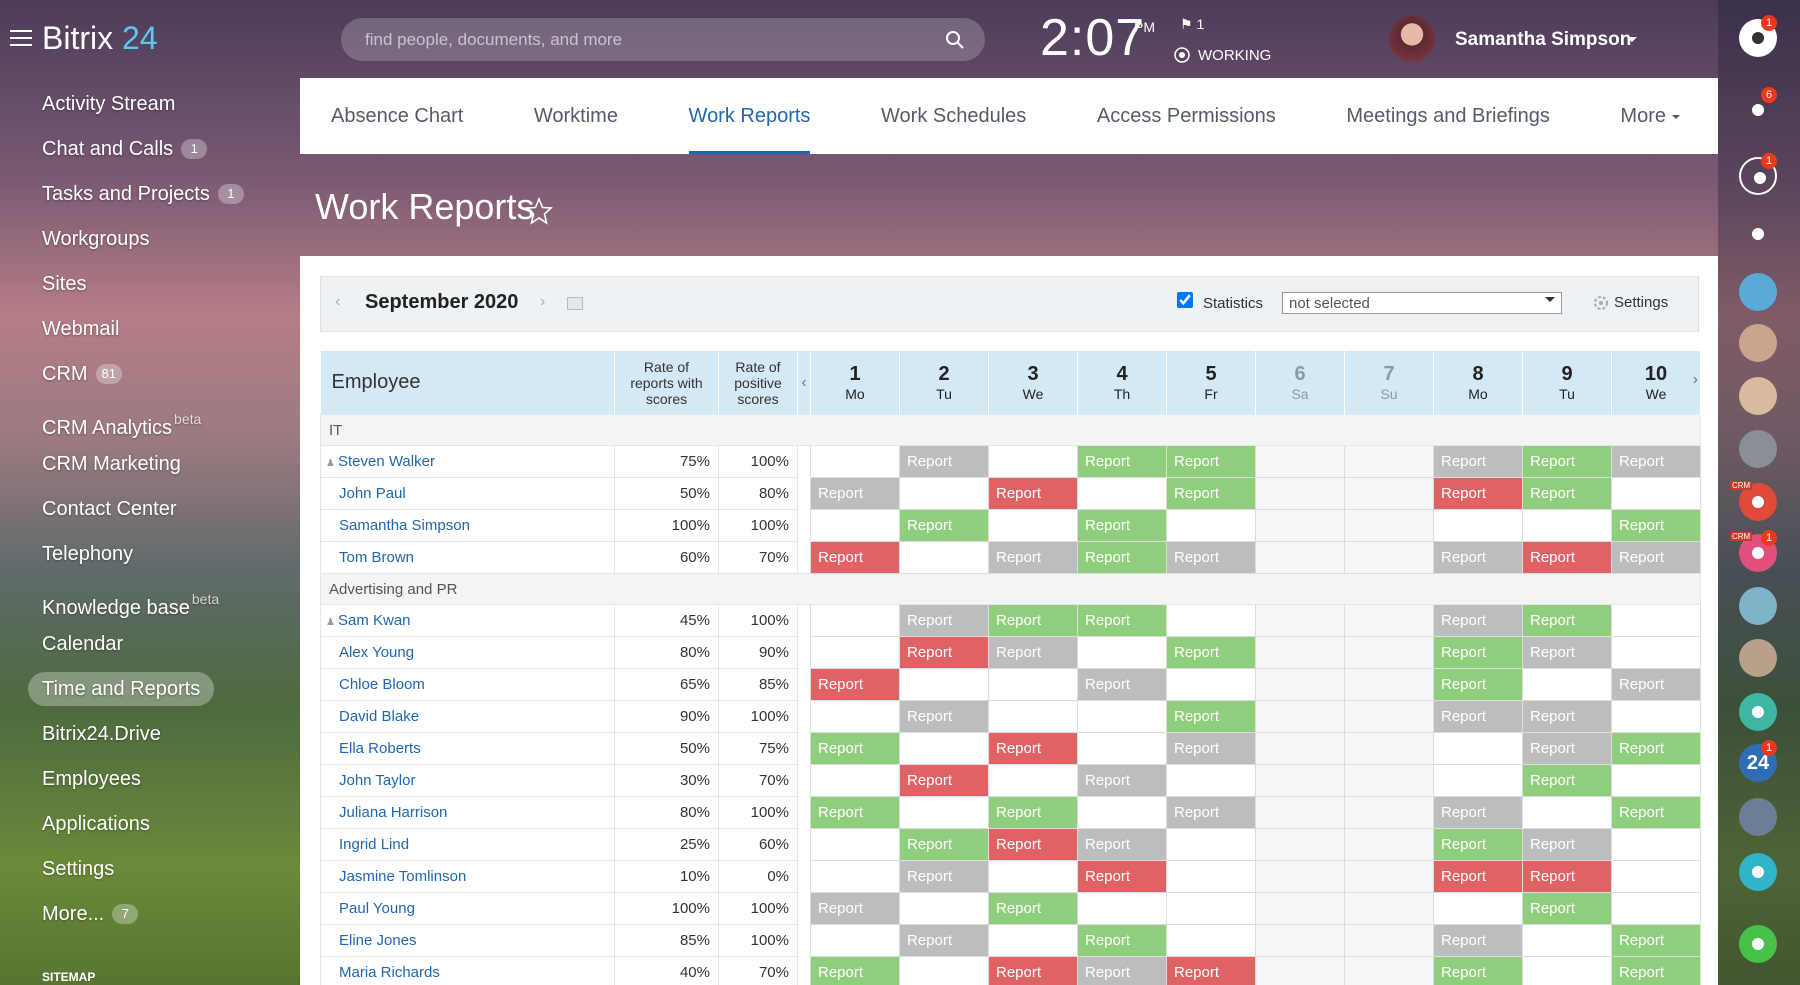 The height and width of the screenshot is (985, 1800). I want to click on user-menu-caret, so click(1632, 42).